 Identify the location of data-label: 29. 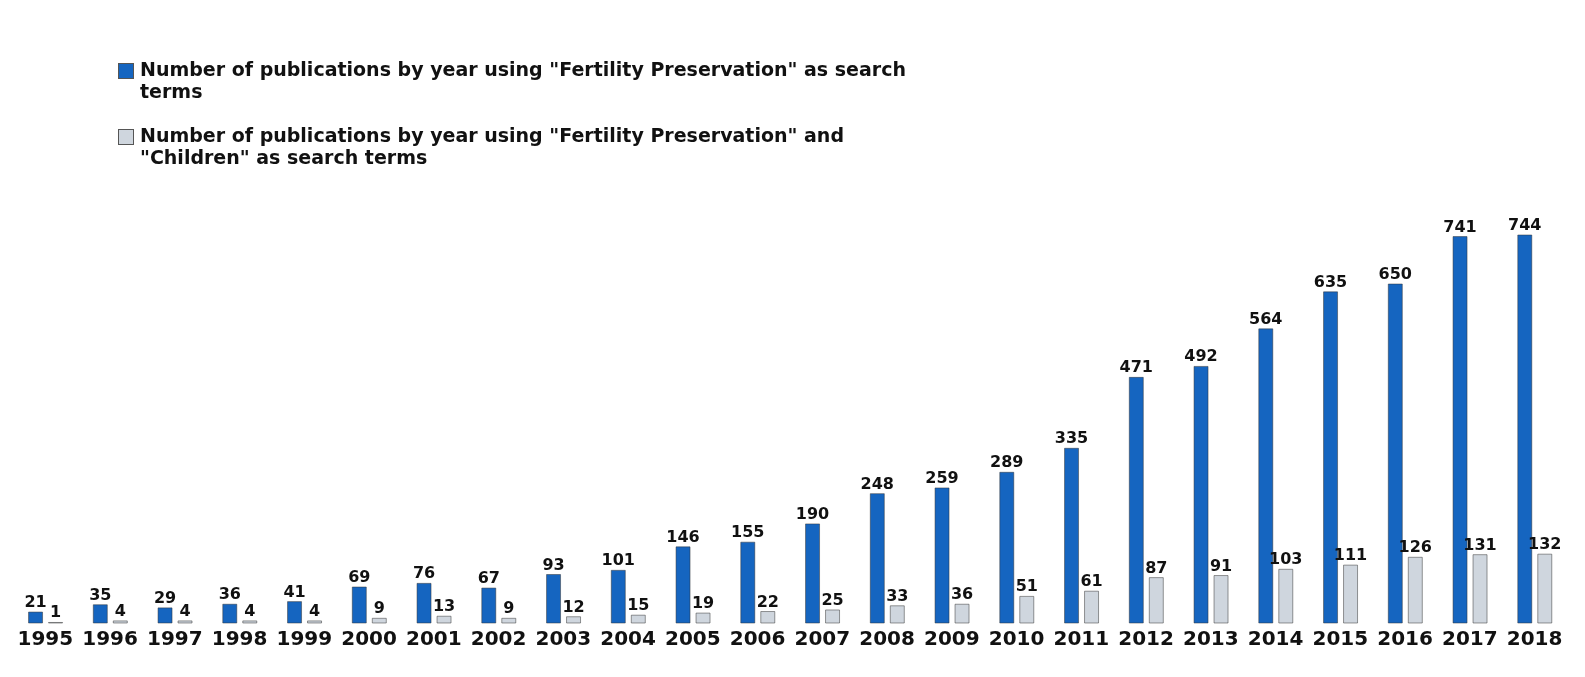
(165, 597).